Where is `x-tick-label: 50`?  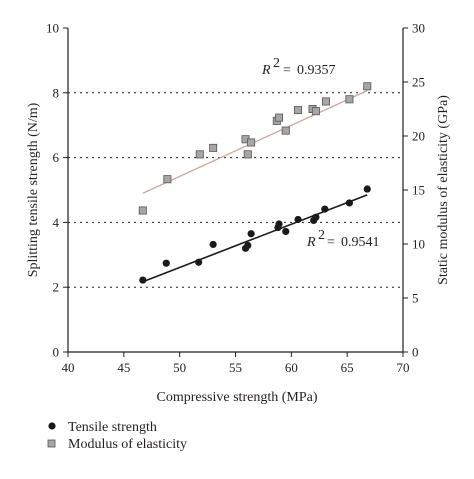 x-tick-label: 50 is located at coordinates (179, 367).